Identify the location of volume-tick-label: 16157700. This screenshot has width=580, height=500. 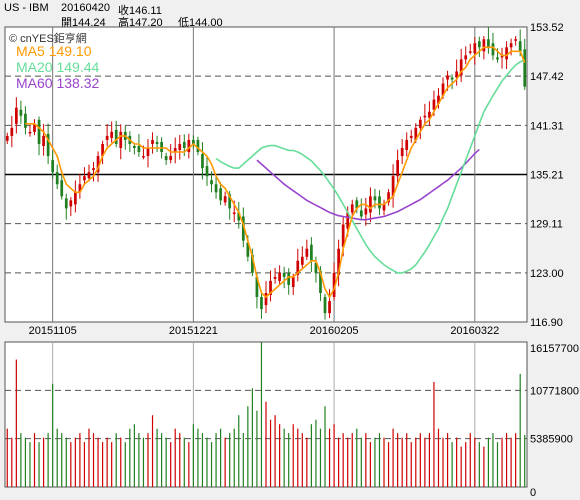
(554, 349).